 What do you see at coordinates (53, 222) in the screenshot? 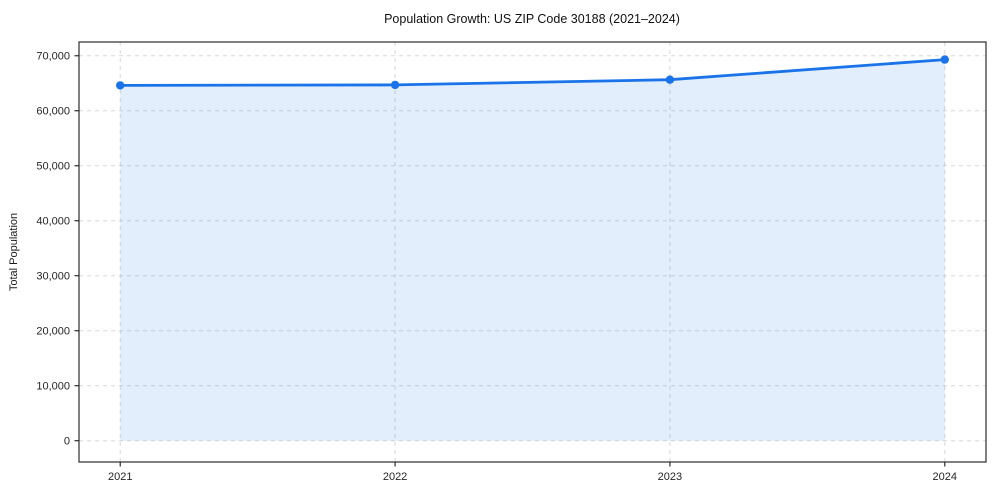
I see `y-tick-label: 40,000` at bounding box center [53, 222].